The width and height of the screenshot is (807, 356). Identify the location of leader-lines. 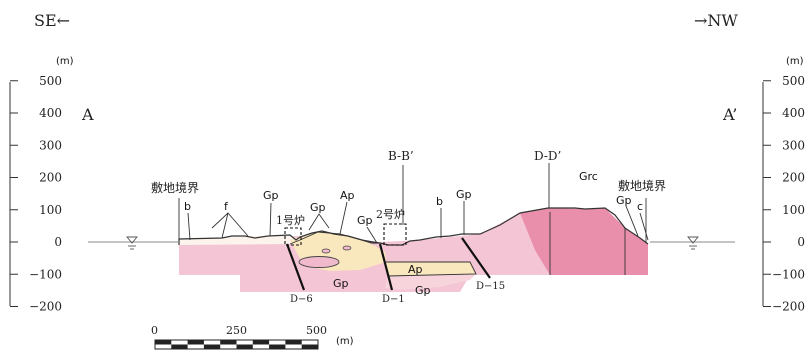
(413, 203).